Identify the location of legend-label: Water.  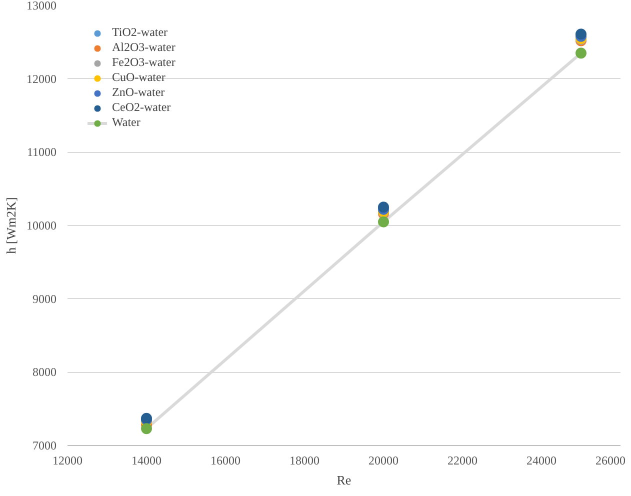
(126, 122).